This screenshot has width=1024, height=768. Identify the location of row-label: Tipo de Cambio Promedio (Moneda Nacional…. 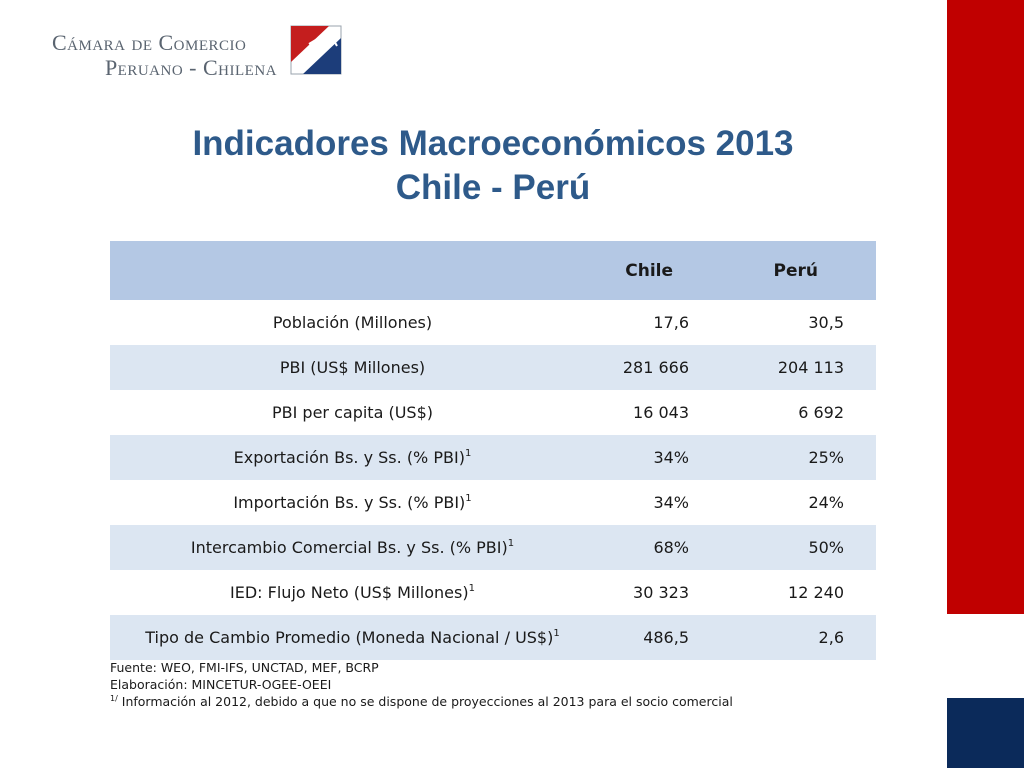
(349, 637).